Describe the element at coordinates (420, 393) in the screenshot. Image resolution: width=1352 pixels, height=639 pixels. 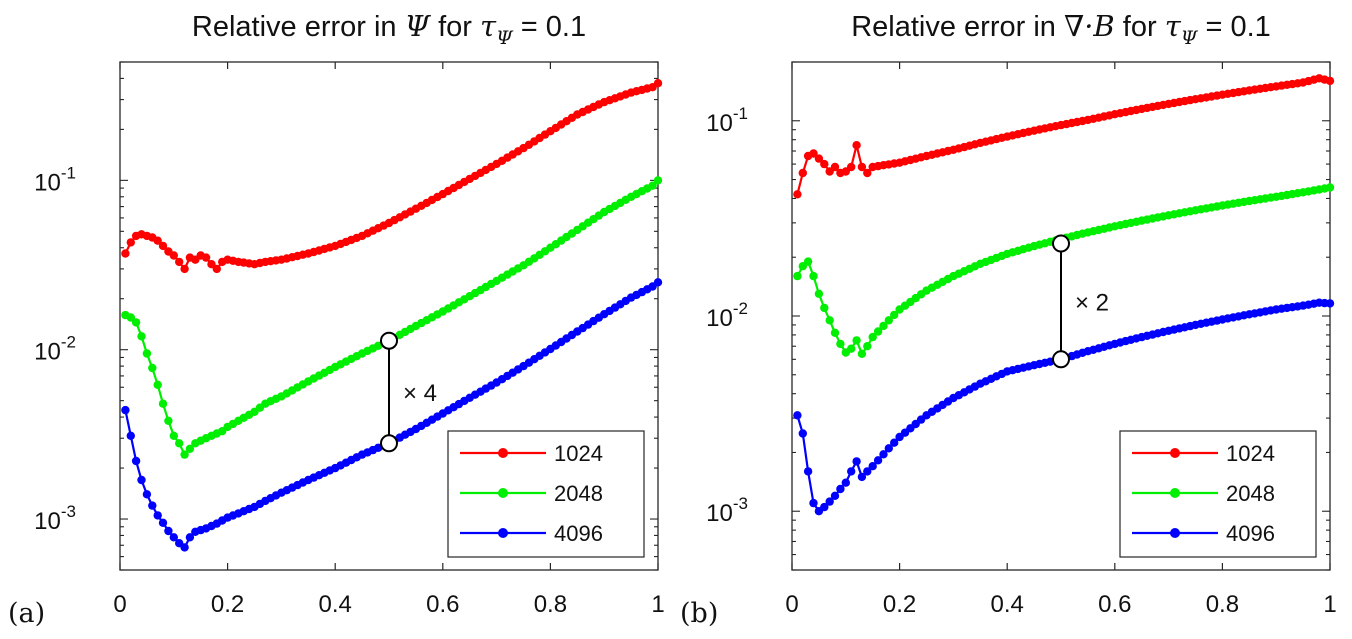
I see `ratio-label: × 4` at that location.